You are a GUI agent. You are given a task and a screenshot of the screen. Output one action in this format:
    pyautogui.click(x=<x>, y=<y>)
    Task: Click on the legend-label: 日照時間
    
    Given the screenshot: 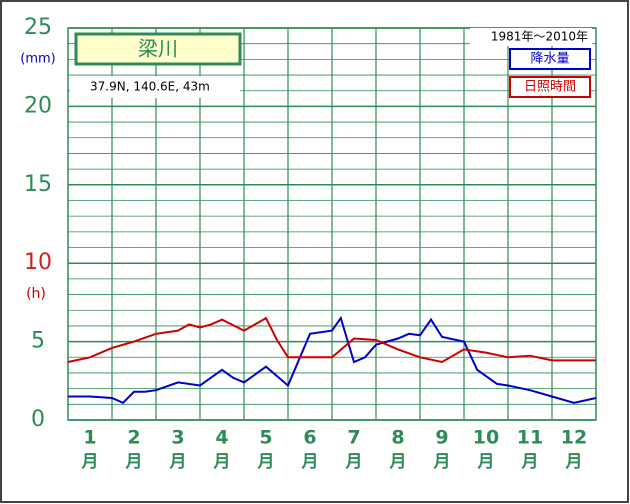 What is the action you would take?
    pyautogui.click(x=550, y=87)
    